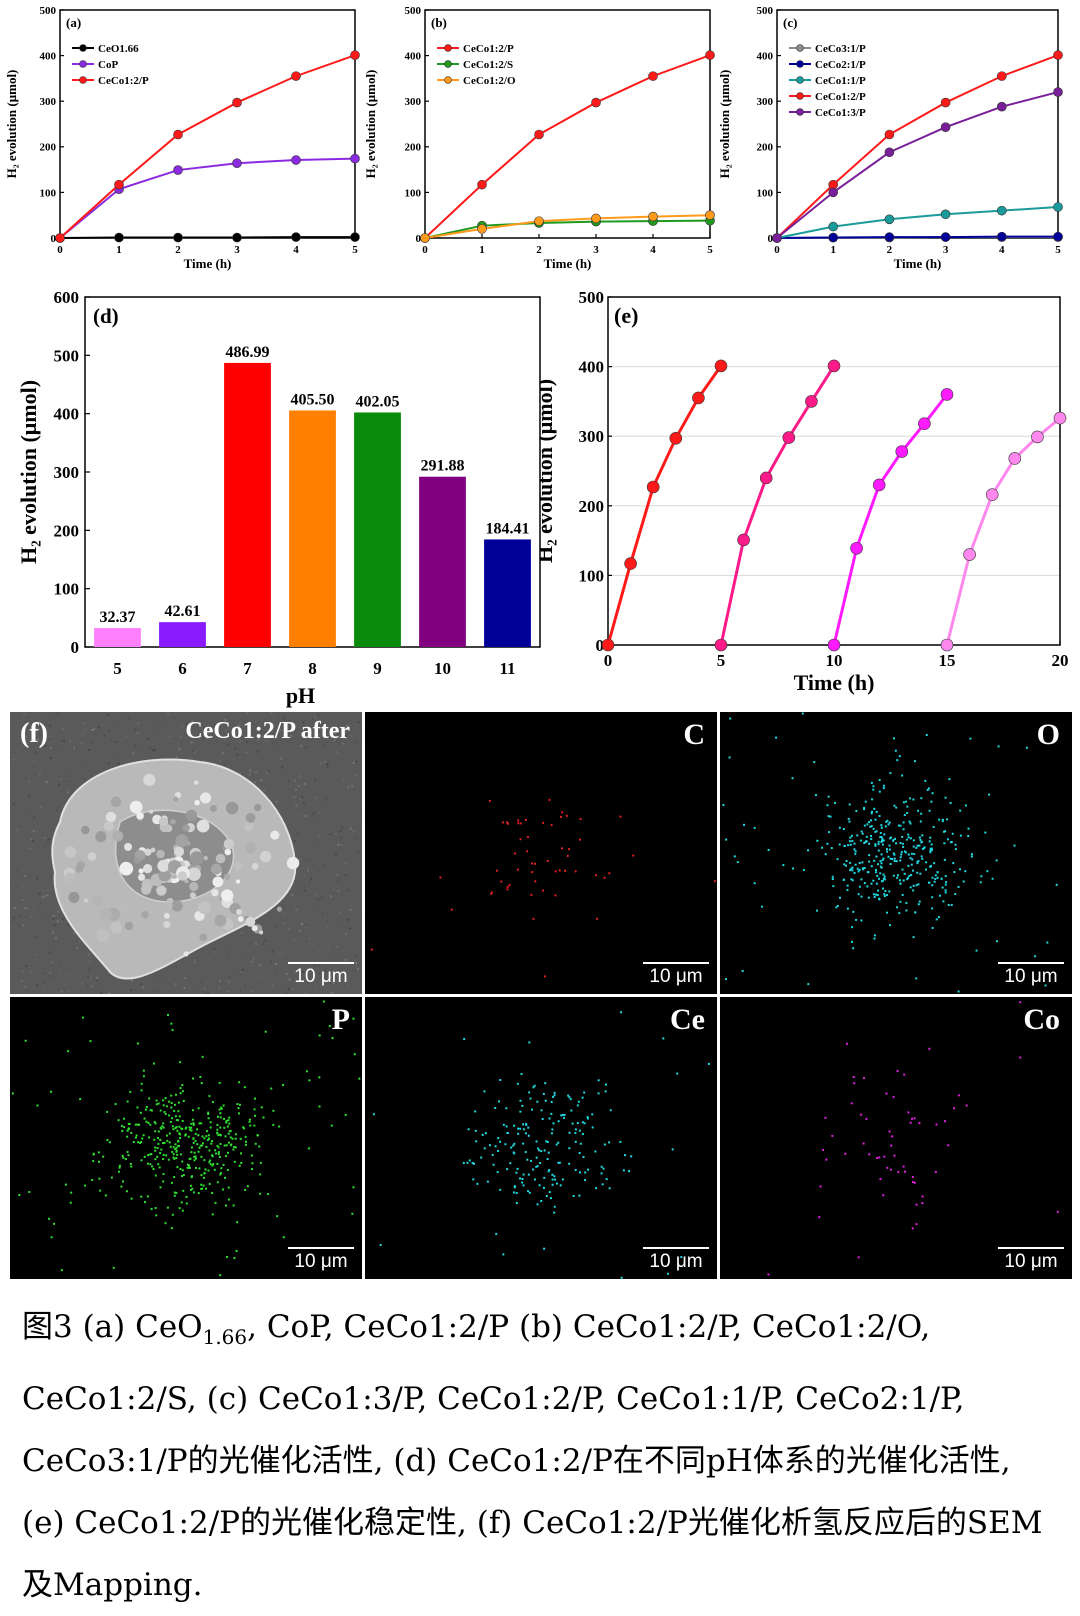 This screenshot has width=1080, height=1616. I want to click on x-tick-label: 11, so click(507, 668).